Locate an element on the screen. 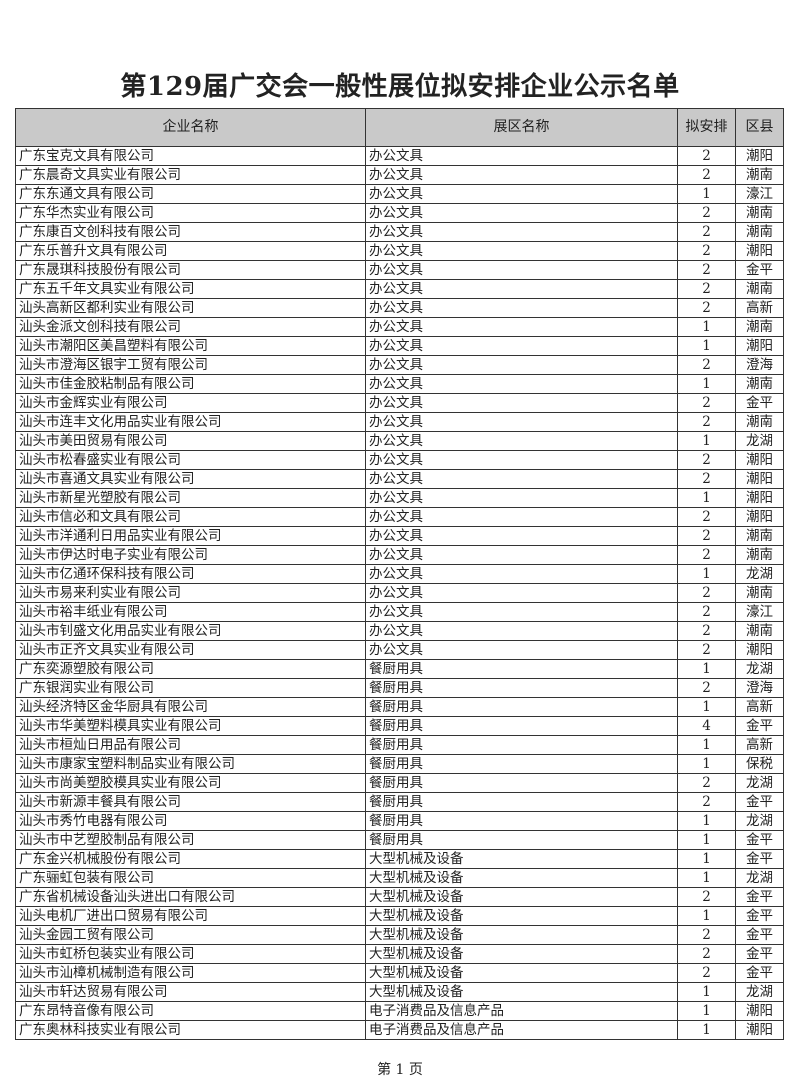  company-name-cell: 广东东通文具有限公司 is located at coordinates (190, 194).